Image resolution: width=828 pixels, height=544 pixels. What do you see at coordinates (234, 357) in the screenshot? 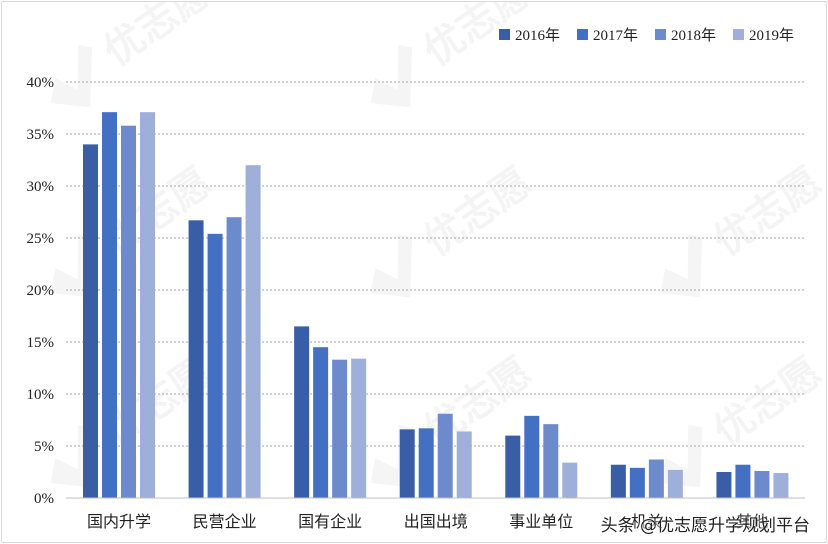
I see `bar-2018年-民营企业` at bounding box center [234, 357].